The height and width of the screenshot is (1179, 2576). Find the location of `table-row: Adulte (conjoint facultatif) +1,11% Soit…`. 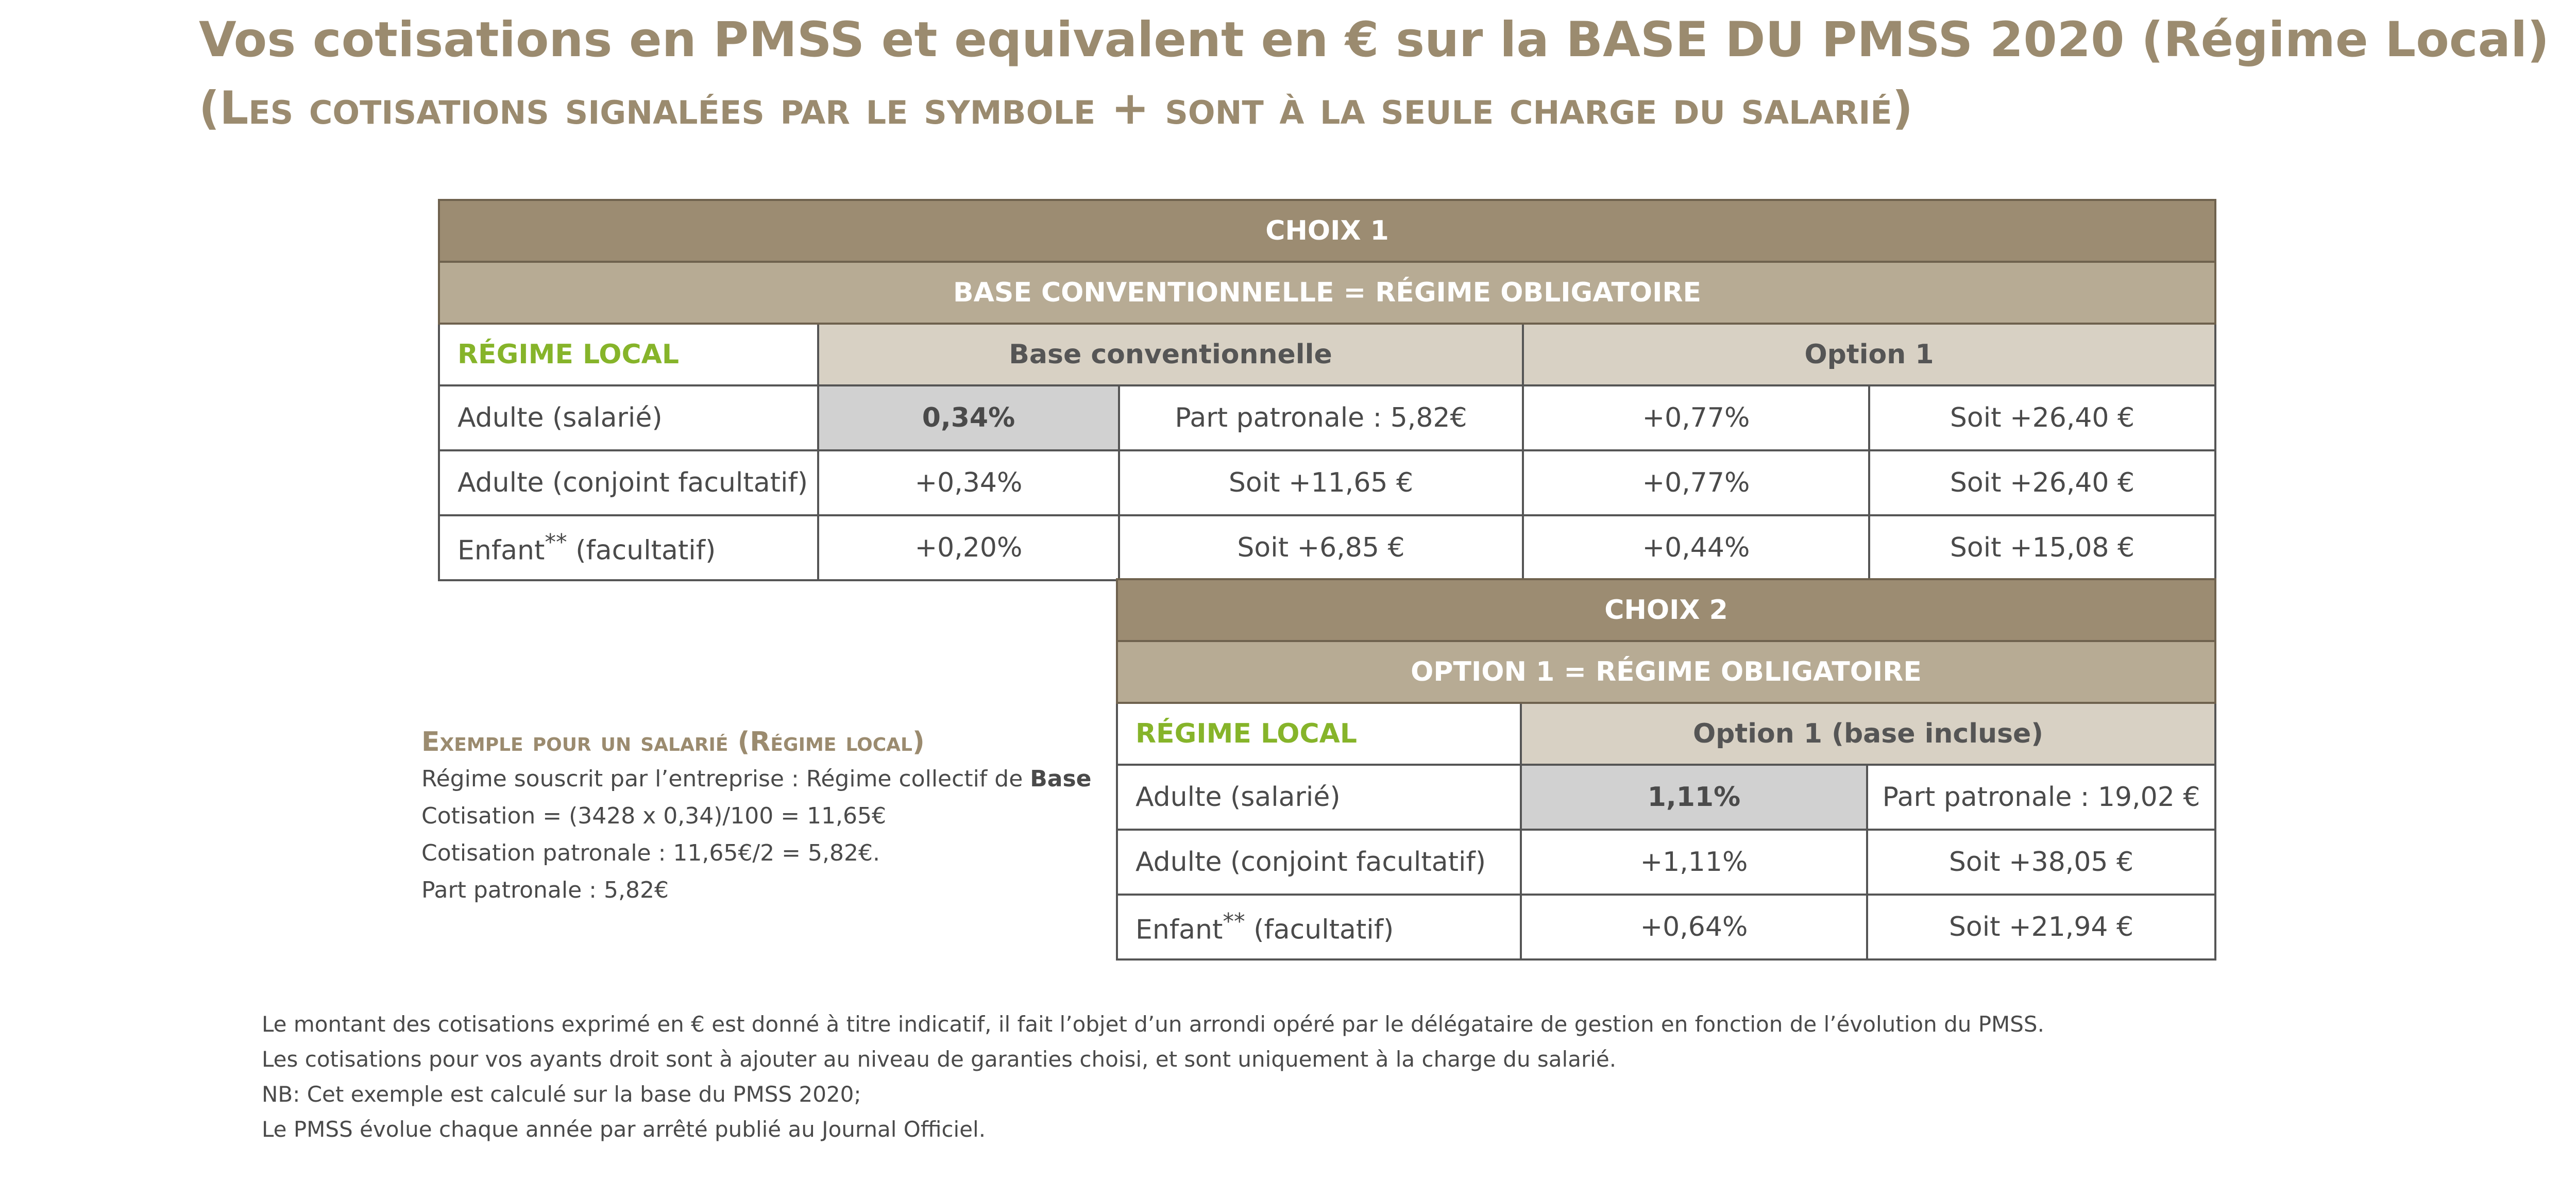

table-row: Adulte (conjoint facultatif) +1,11% Soit… is located at coordinates (1666, 862).